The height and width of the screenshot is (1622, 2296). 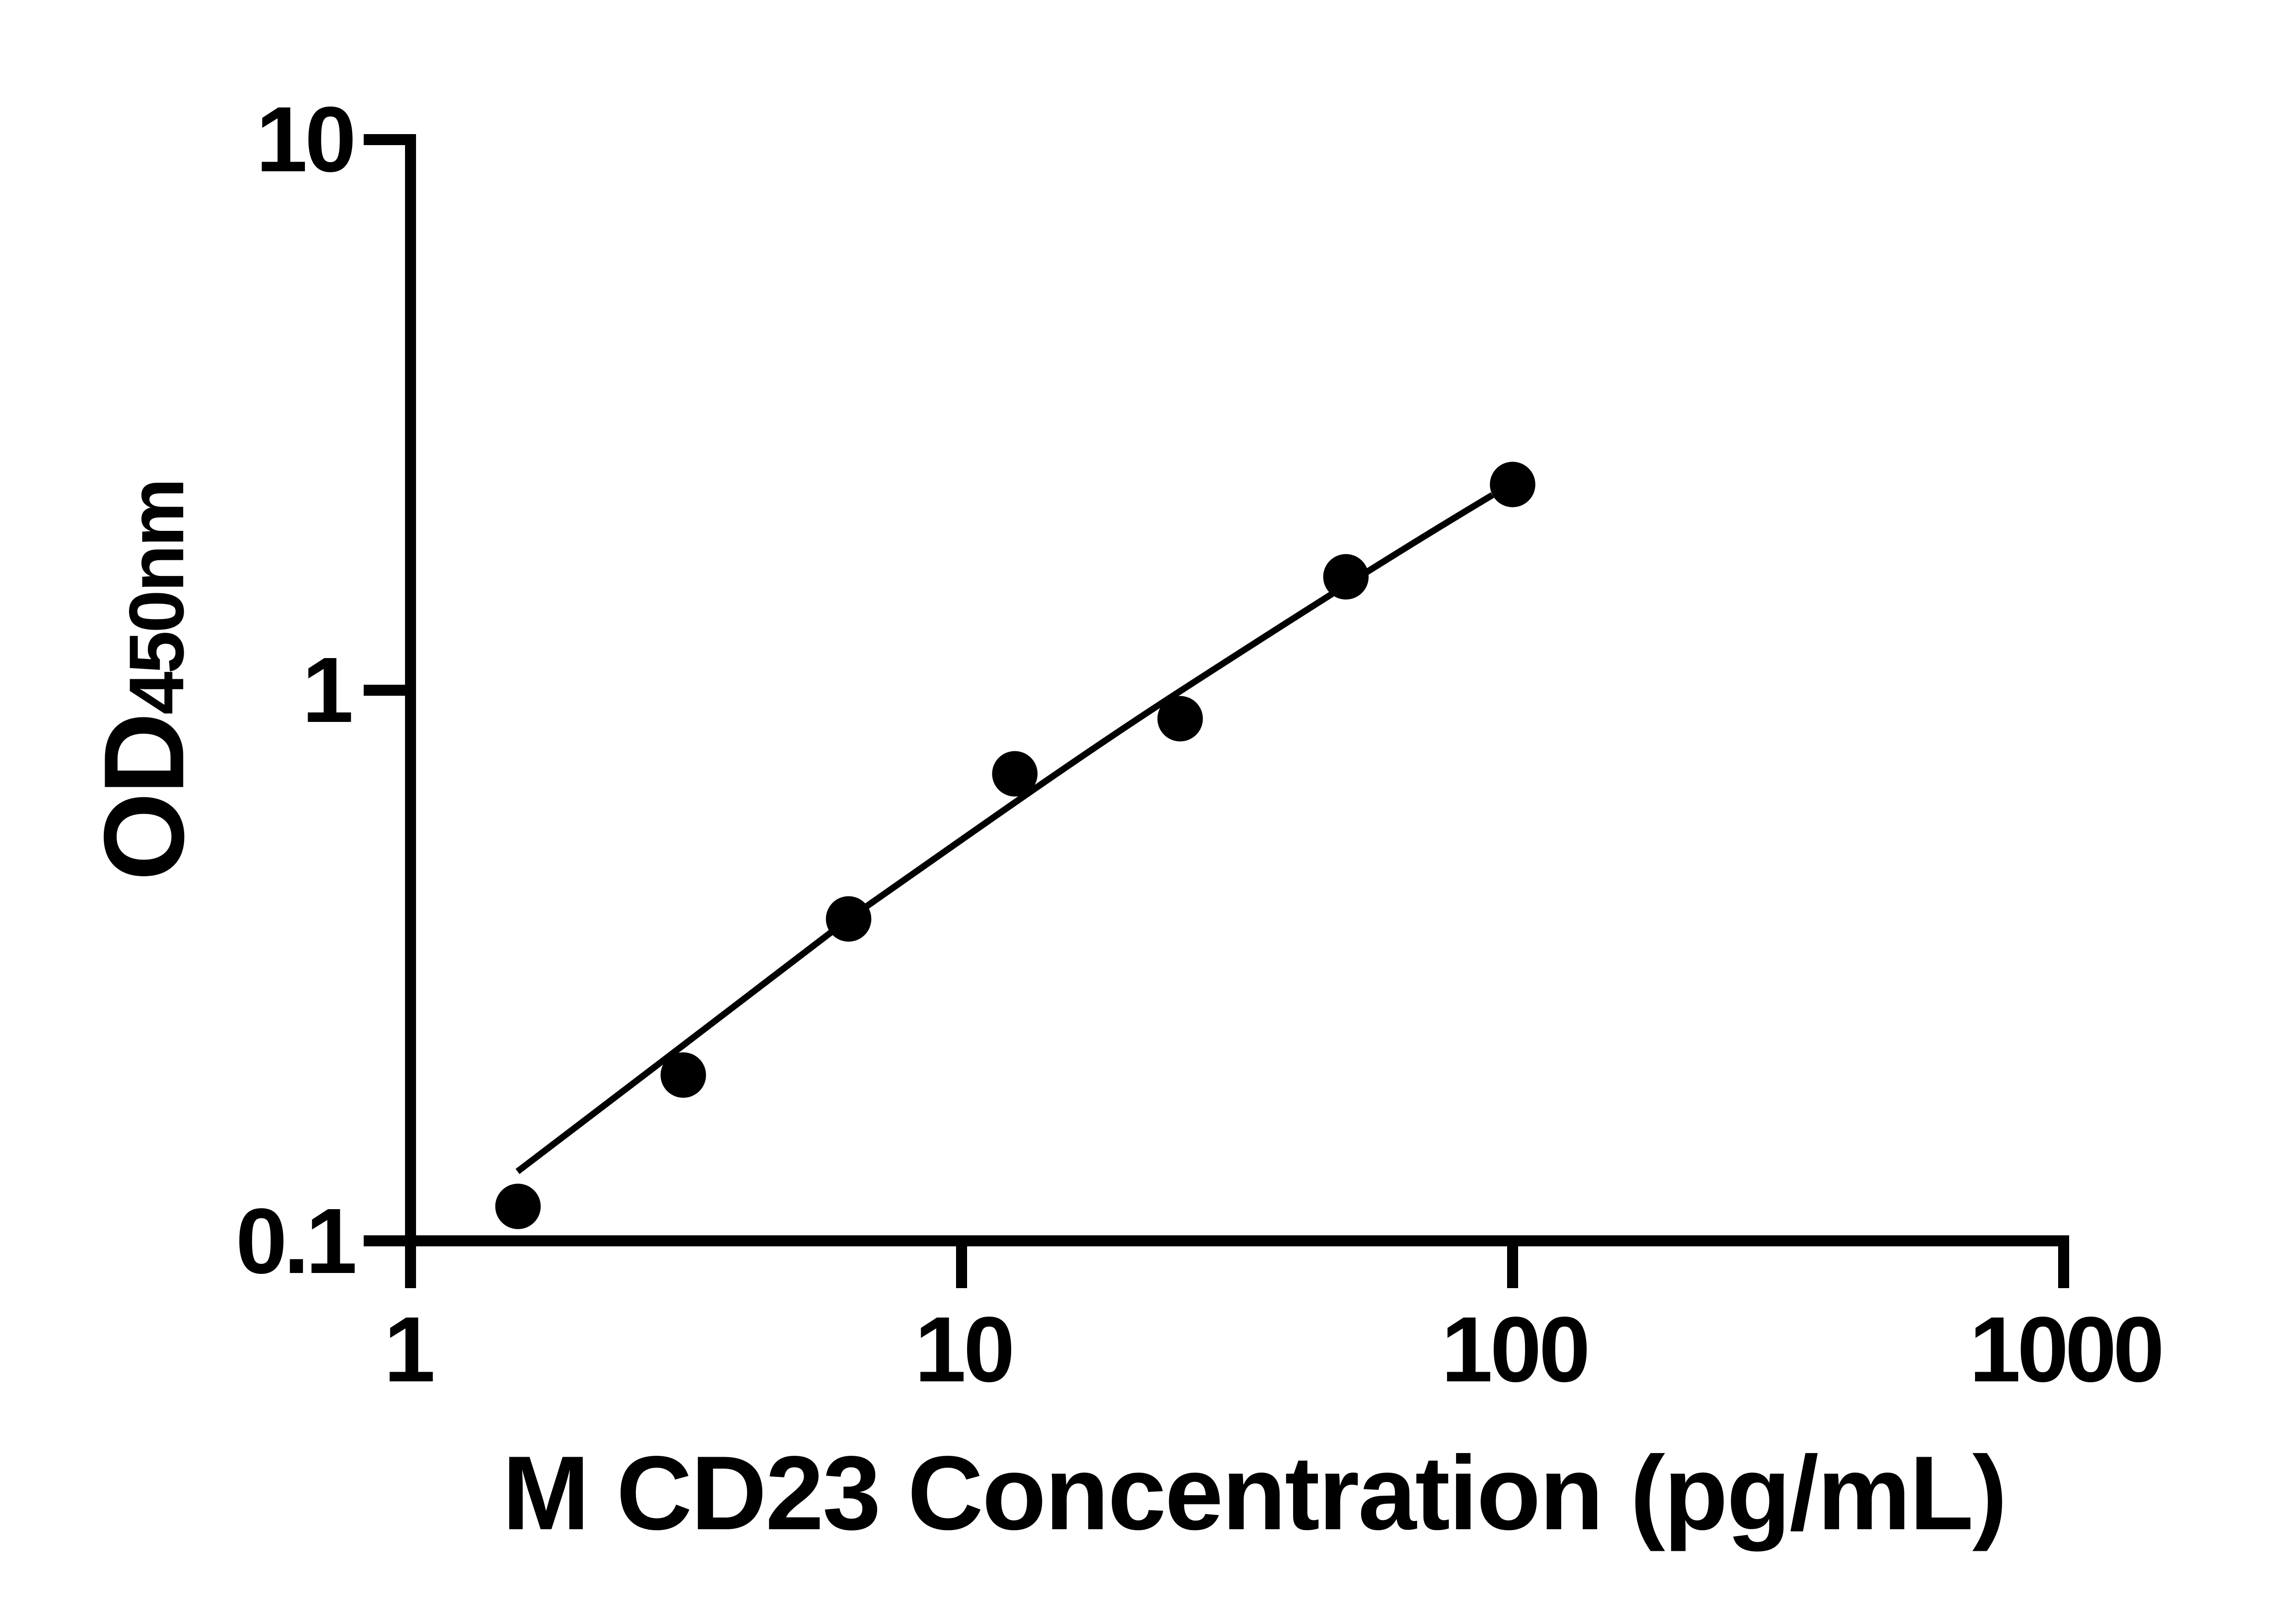 I want to click on svg-text: 0.1, so click(x=295, y=1241).